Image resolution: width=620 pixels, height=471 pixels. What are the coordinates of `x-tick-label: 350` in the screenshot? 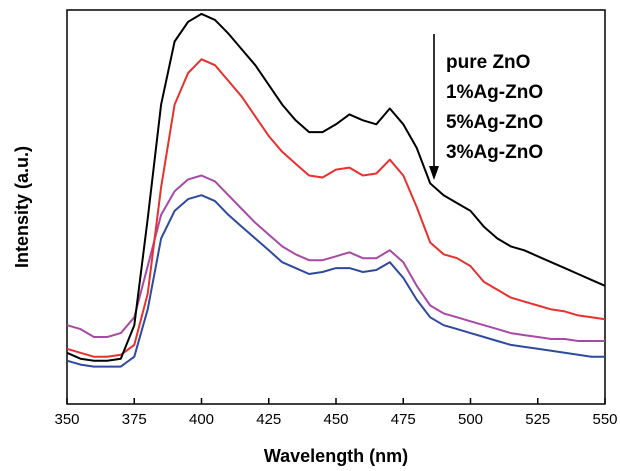 It's located at (66, 419).